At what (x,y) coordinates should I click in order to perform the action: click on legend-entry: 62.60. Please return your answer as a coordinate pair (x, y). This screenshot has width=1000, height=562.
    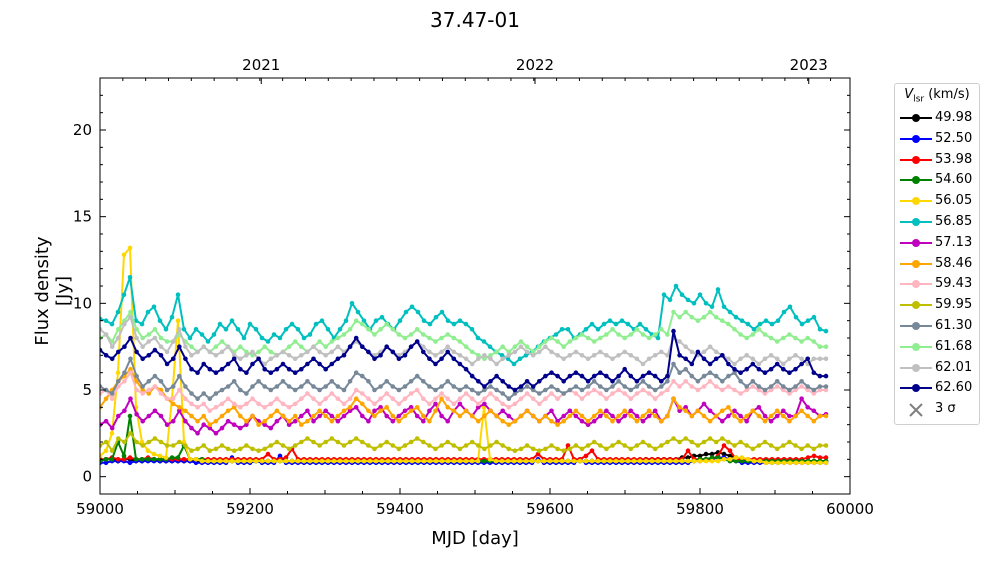
    Looking at the image, I should click on (937, 388).